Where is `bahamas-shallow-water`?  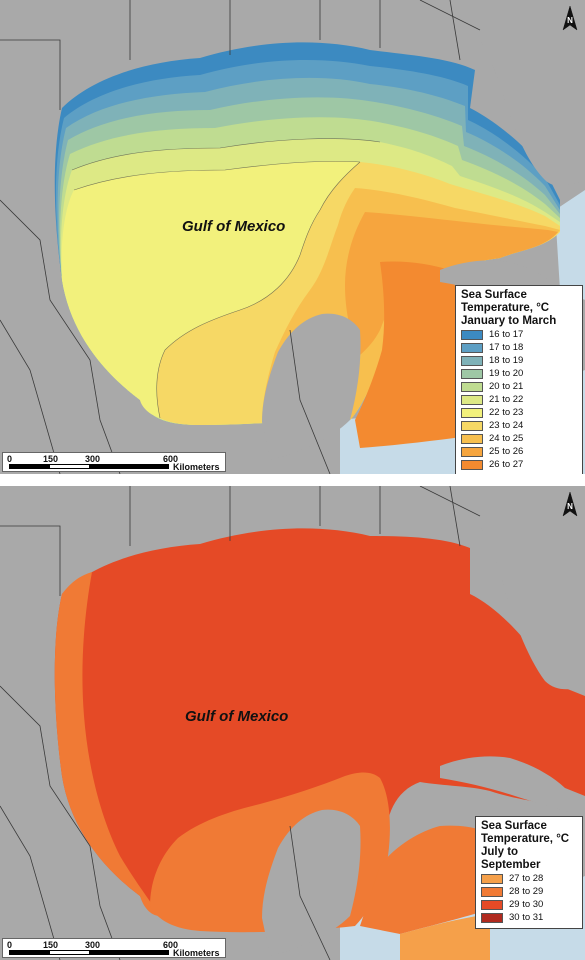 bahamas-shallow-water is located at coordinates (570, 245).